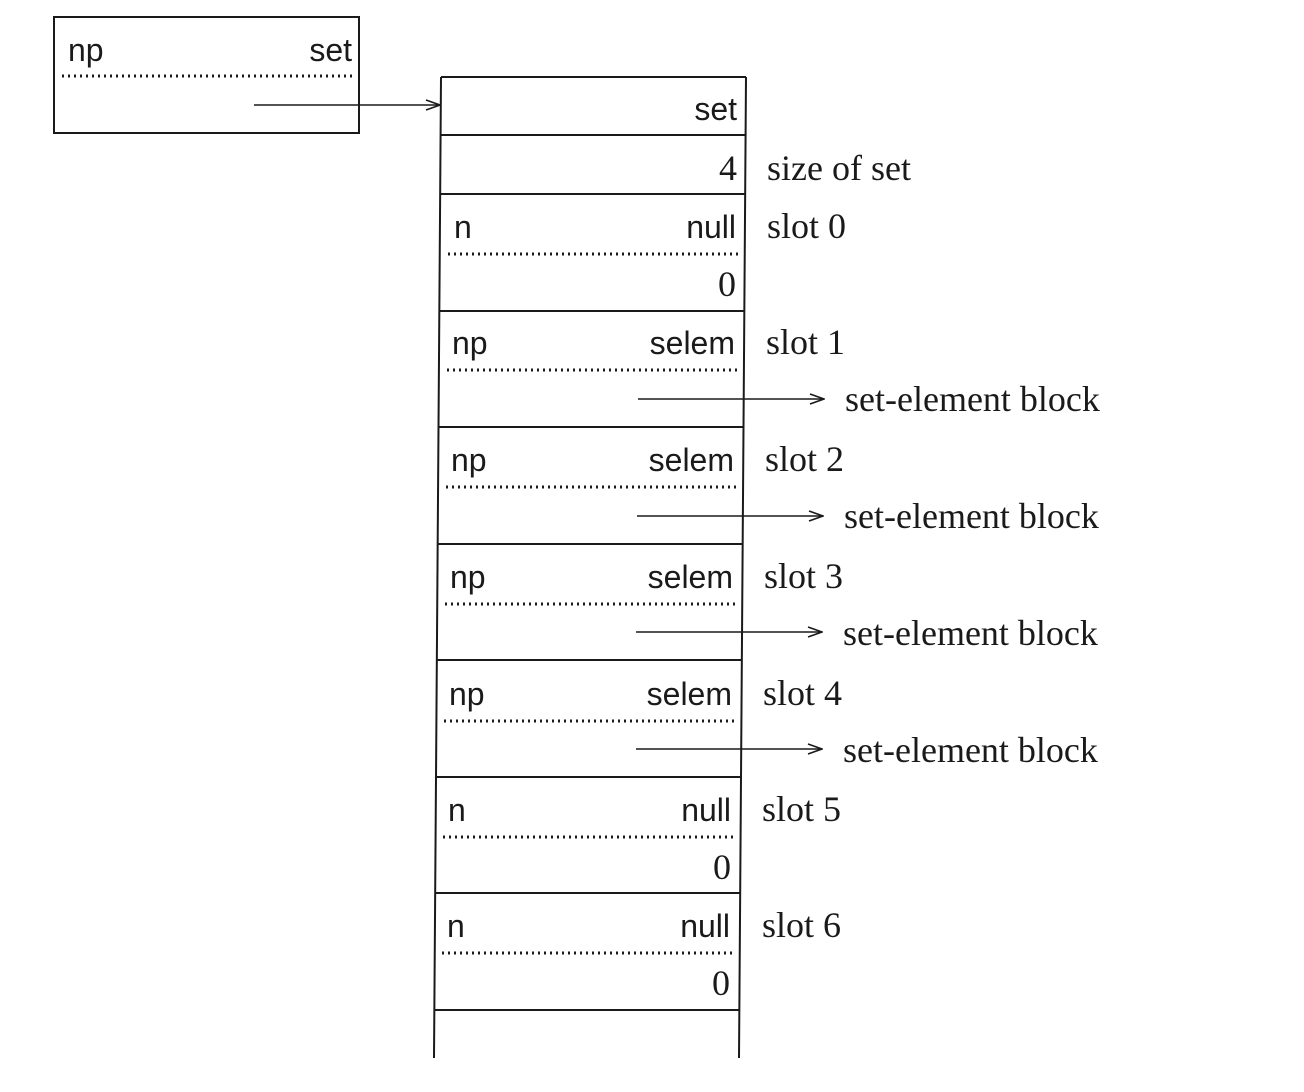 The height and width of the screenshot is (1092, 1304). What do you see at coordinates (802, 693) in the screenshot?
I see `slot-4-label: slot 4` at bounding box center [802, 693].